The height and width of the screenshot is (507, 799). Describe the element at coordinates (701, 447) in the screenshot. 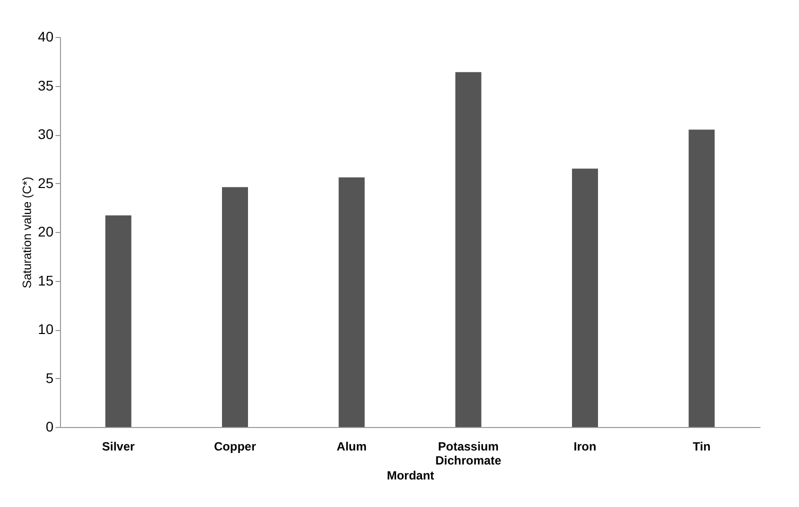

I see `x-tick-label: Tin` at that location.